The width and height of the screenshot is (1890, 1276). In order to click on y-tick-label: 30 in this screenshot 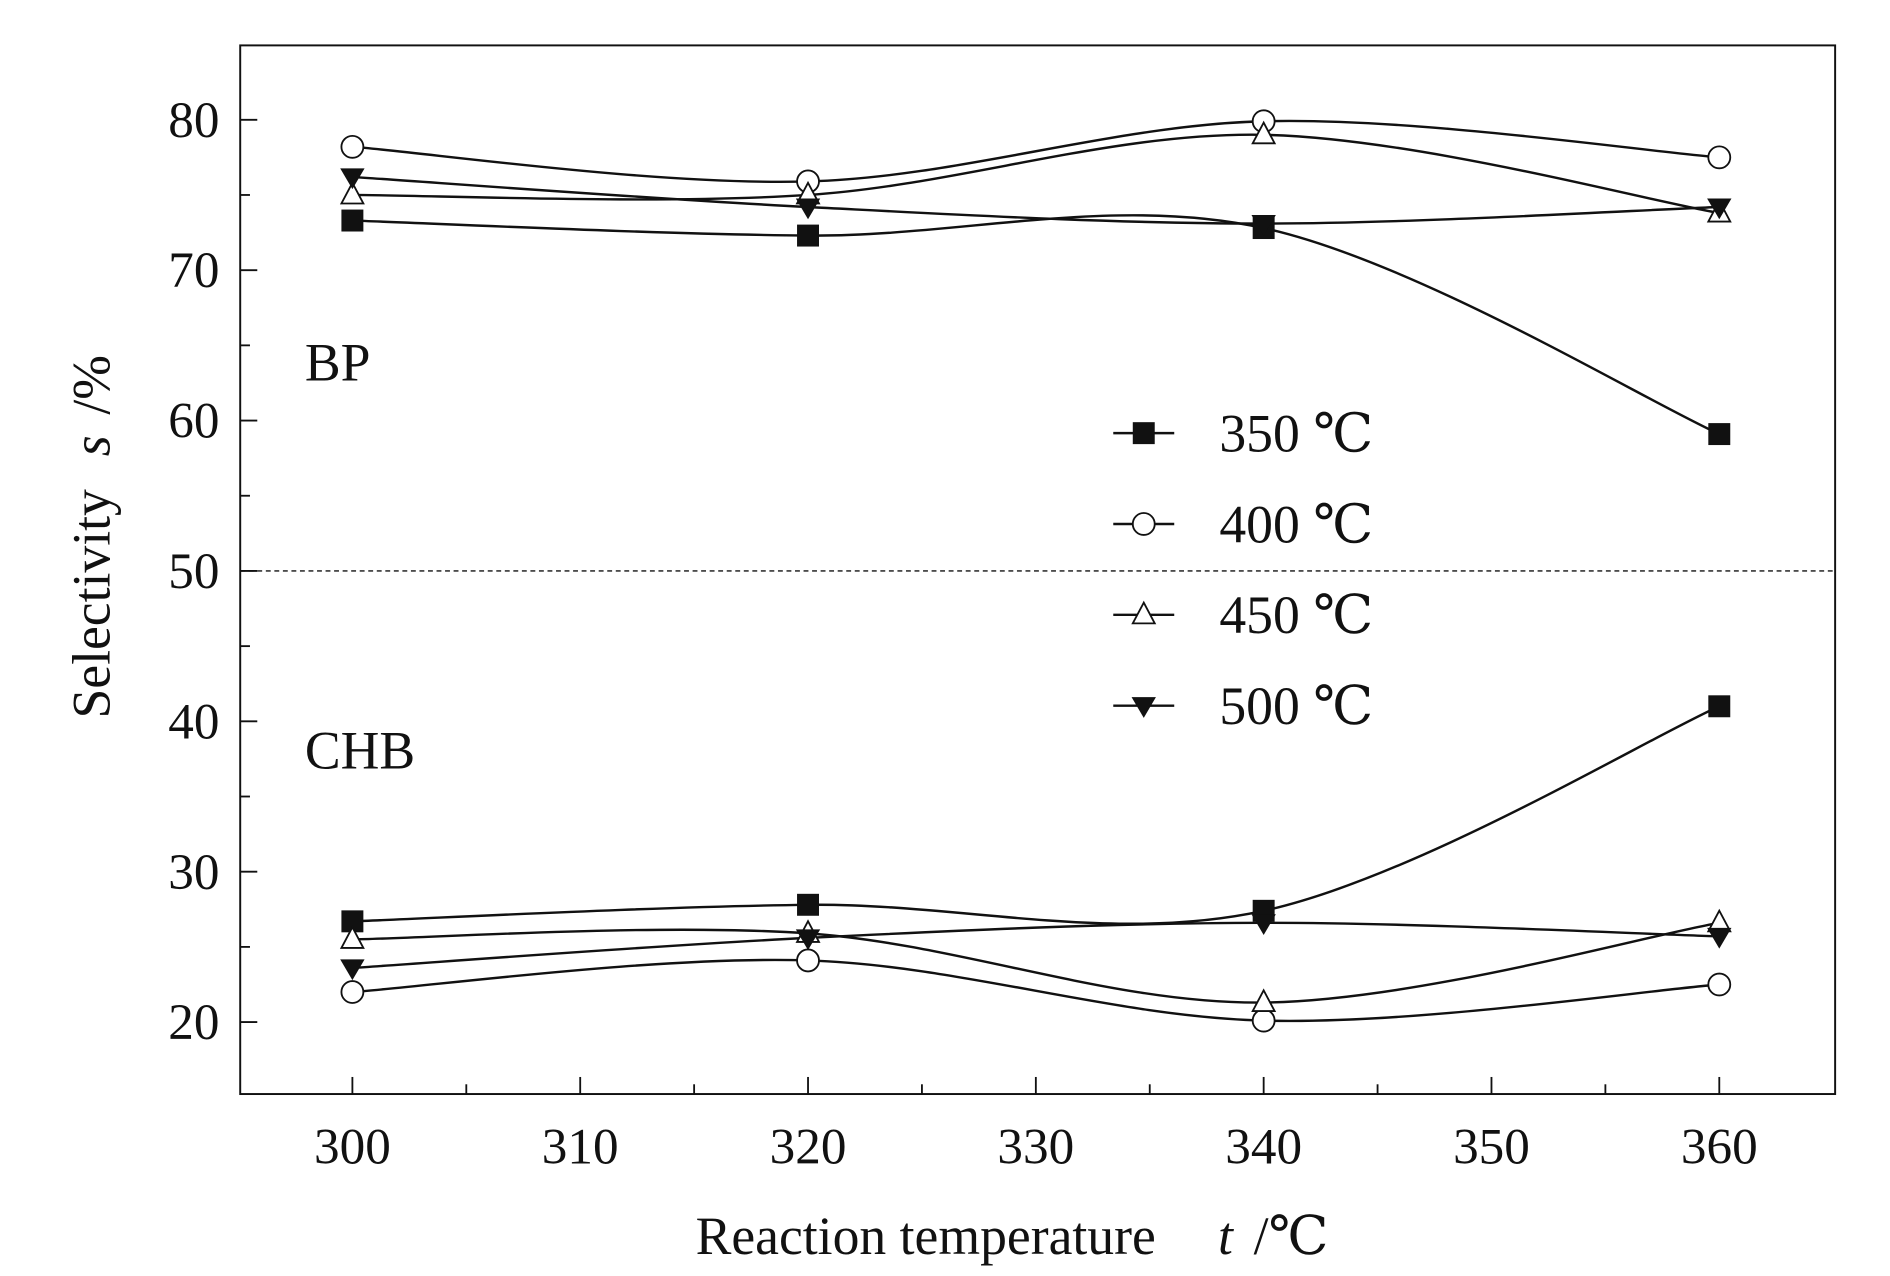, I will do `click(193, 872)`.